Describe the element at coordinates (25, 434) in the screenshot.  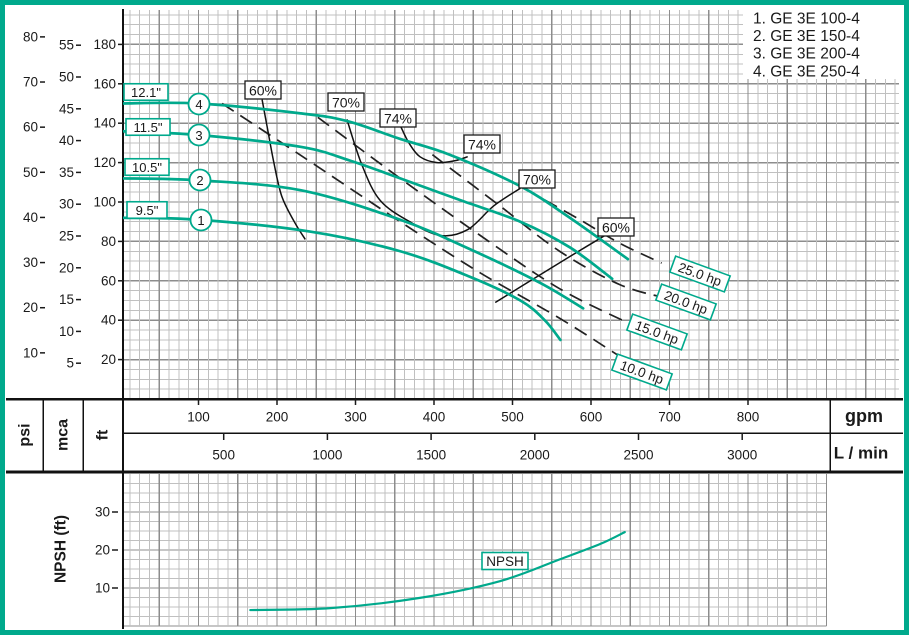
I see `psi-unit-label: psi` at that location.